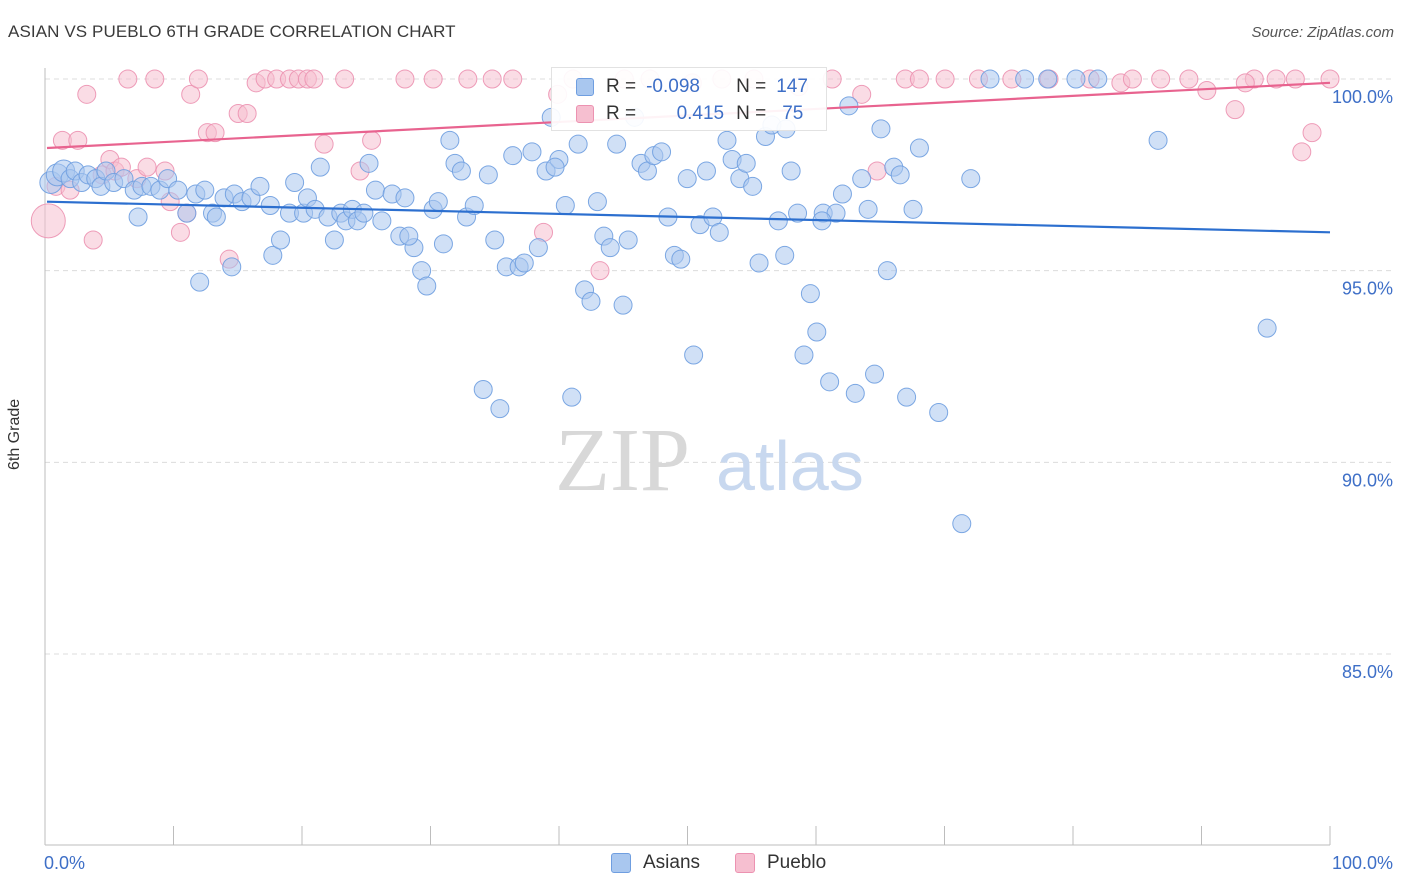 The image size is (1406, 892). What do you see at coordinates (585, 114) in the screenshot?
I see `legend-swatch-pueblo` at bounding box center [585, 114].